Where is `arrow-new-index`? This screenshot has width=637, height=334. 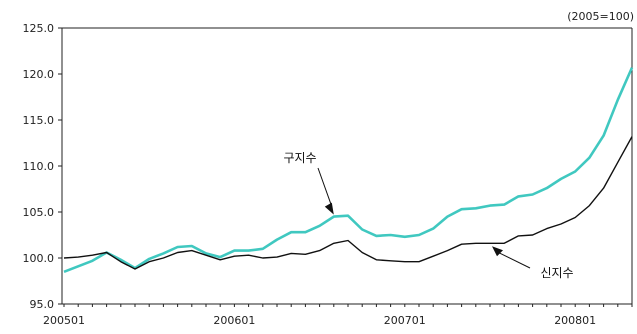 arrow-new-index is located at coordinates (514, 260).